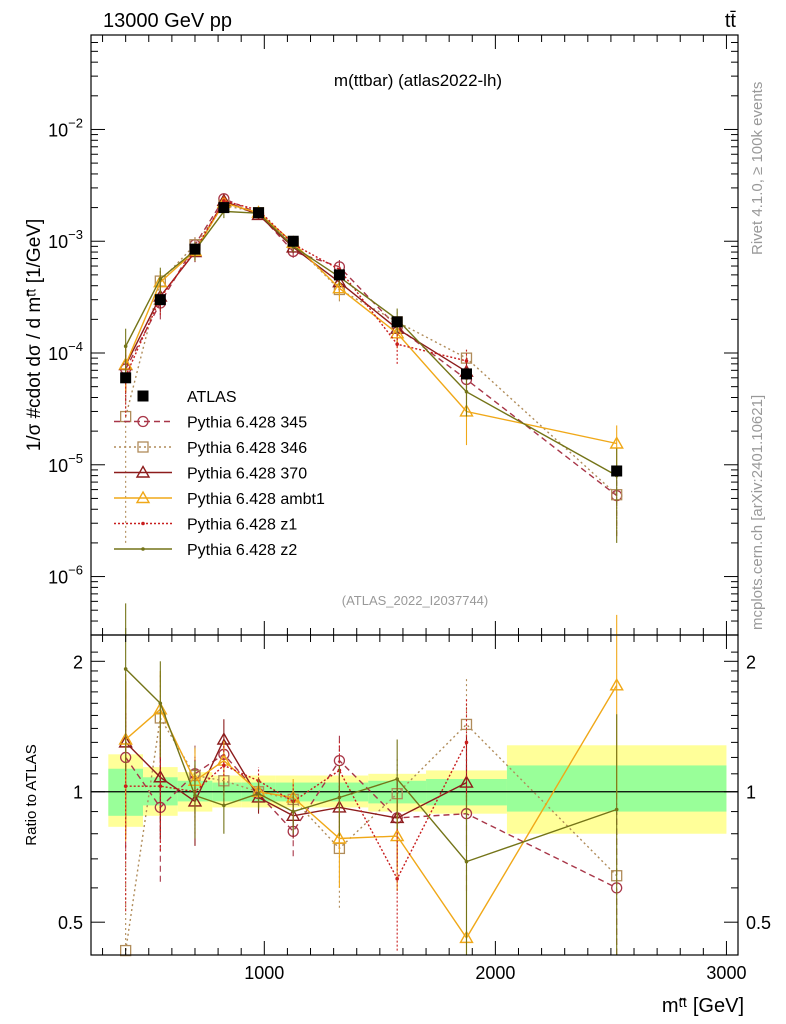  What do you see at coordinates (296, 811) in the screenshot?
I see `ratio-z1-line` at bounding box center [296, 811].